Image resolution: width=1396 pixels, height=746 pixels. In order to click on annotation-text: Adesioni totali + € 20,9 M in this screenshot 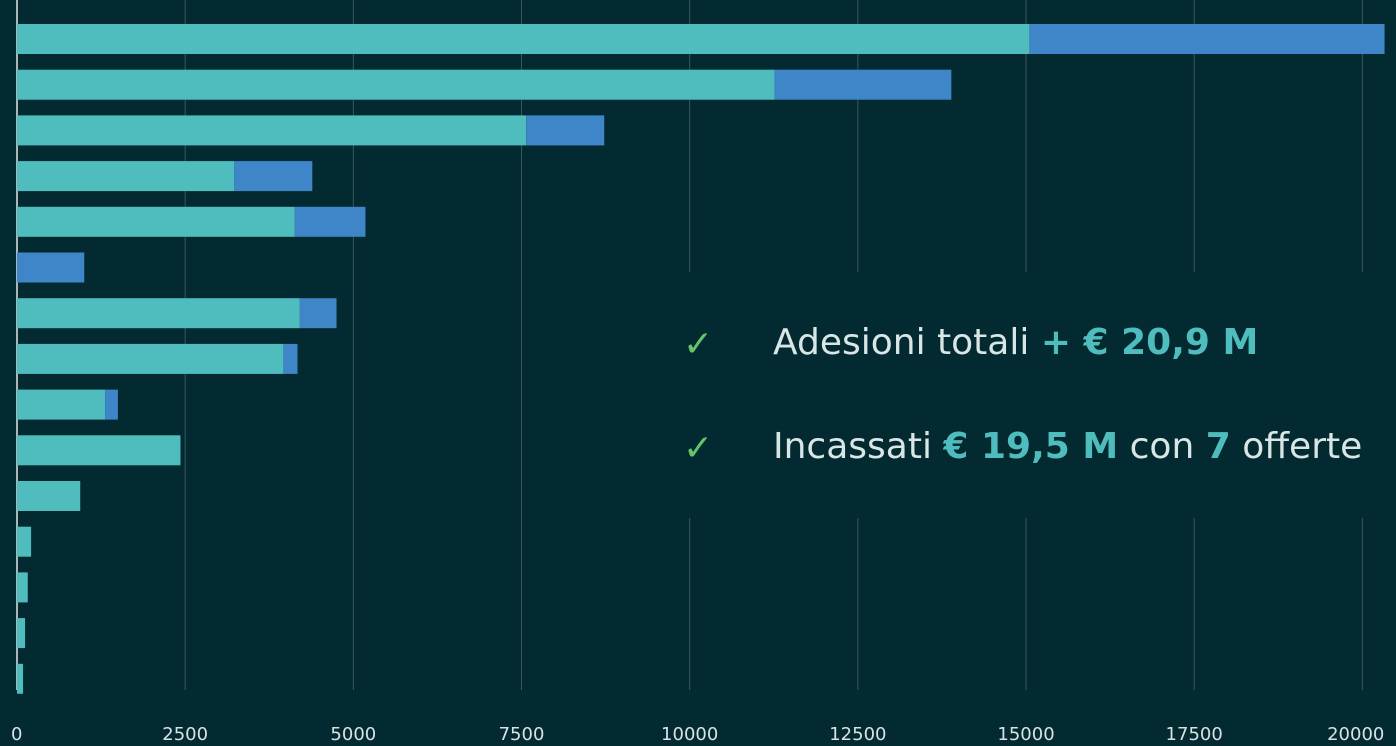, I will do `click(1015, 342)`.